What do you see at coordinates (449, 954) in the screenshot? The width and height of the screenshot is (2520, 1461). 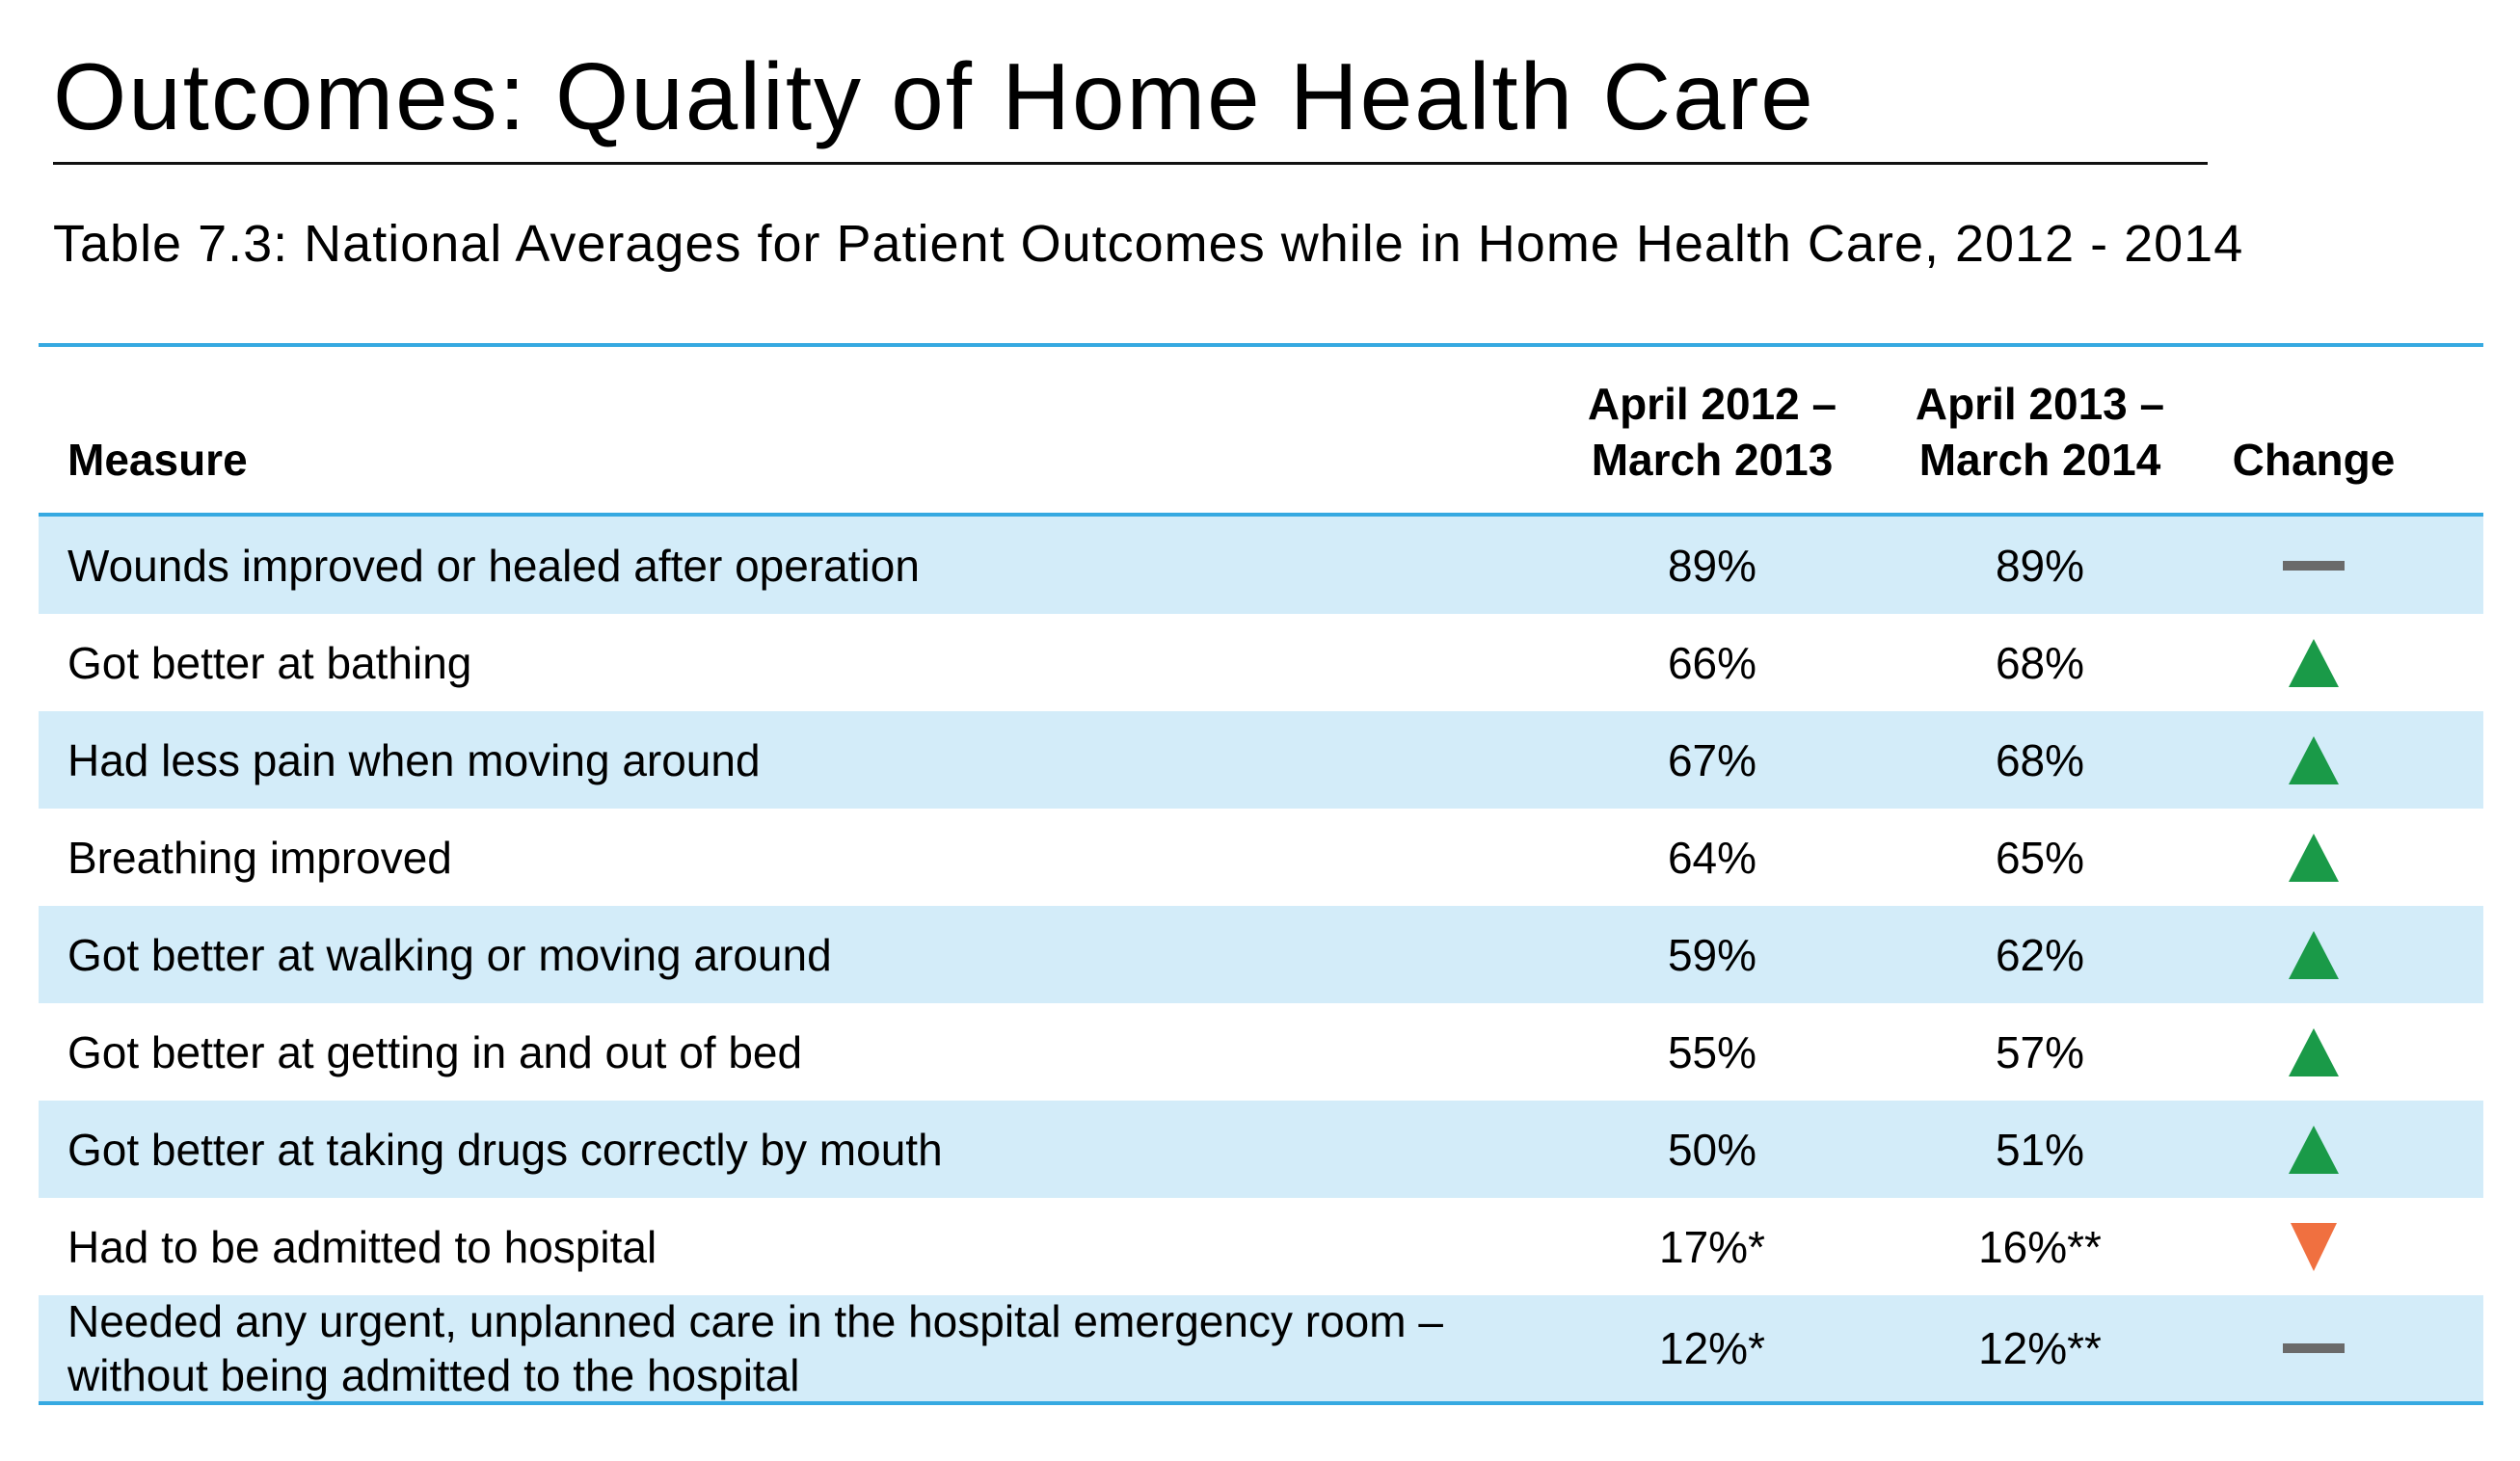 I see `measure-cell: Got better at walking or moving around` at bounding box center [449, 954].